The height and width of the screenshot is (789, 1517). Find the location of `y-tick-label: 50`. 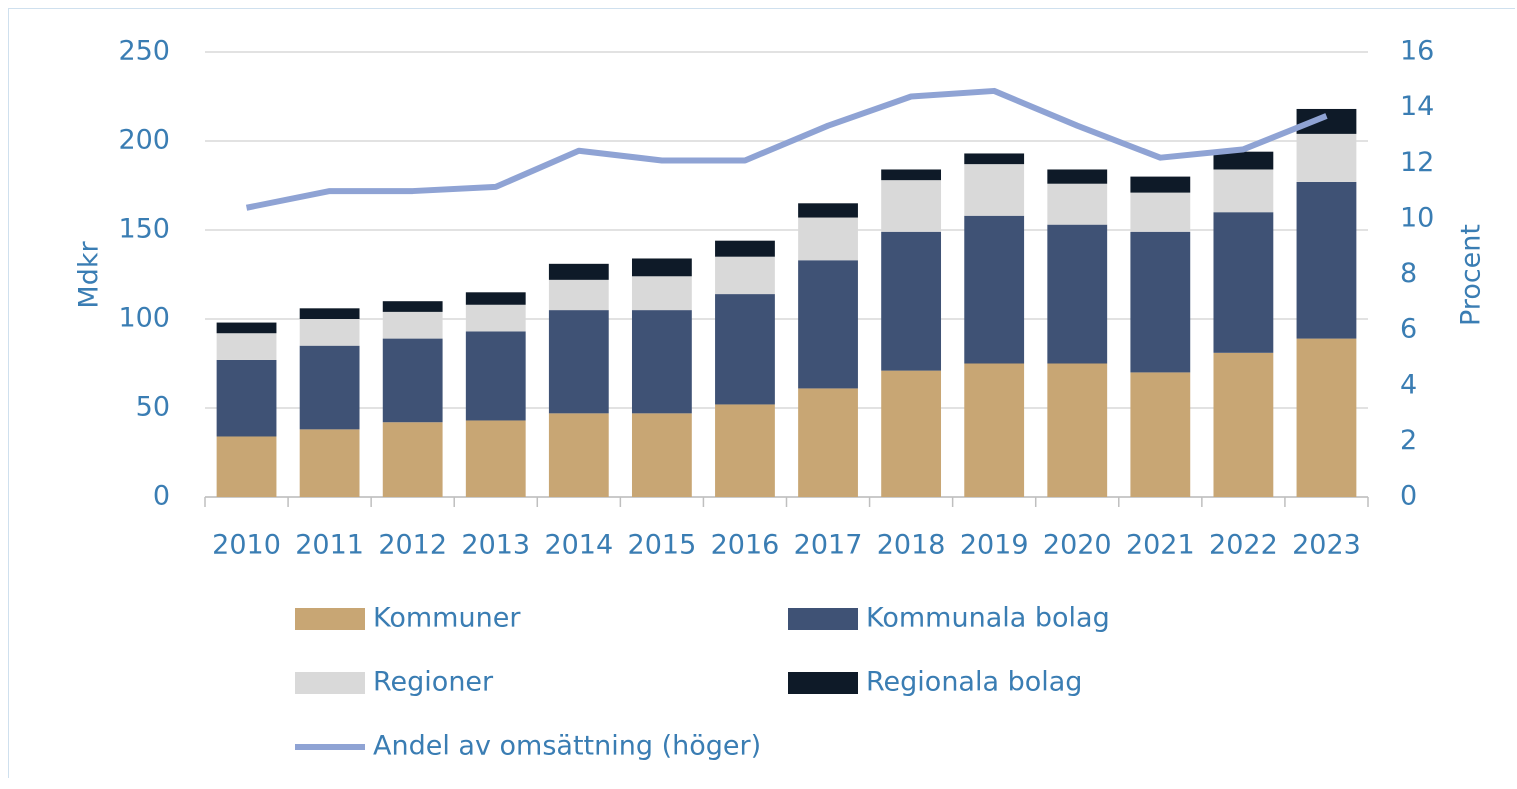

y-tick-label: 50 is located at coordinates (153, 407).